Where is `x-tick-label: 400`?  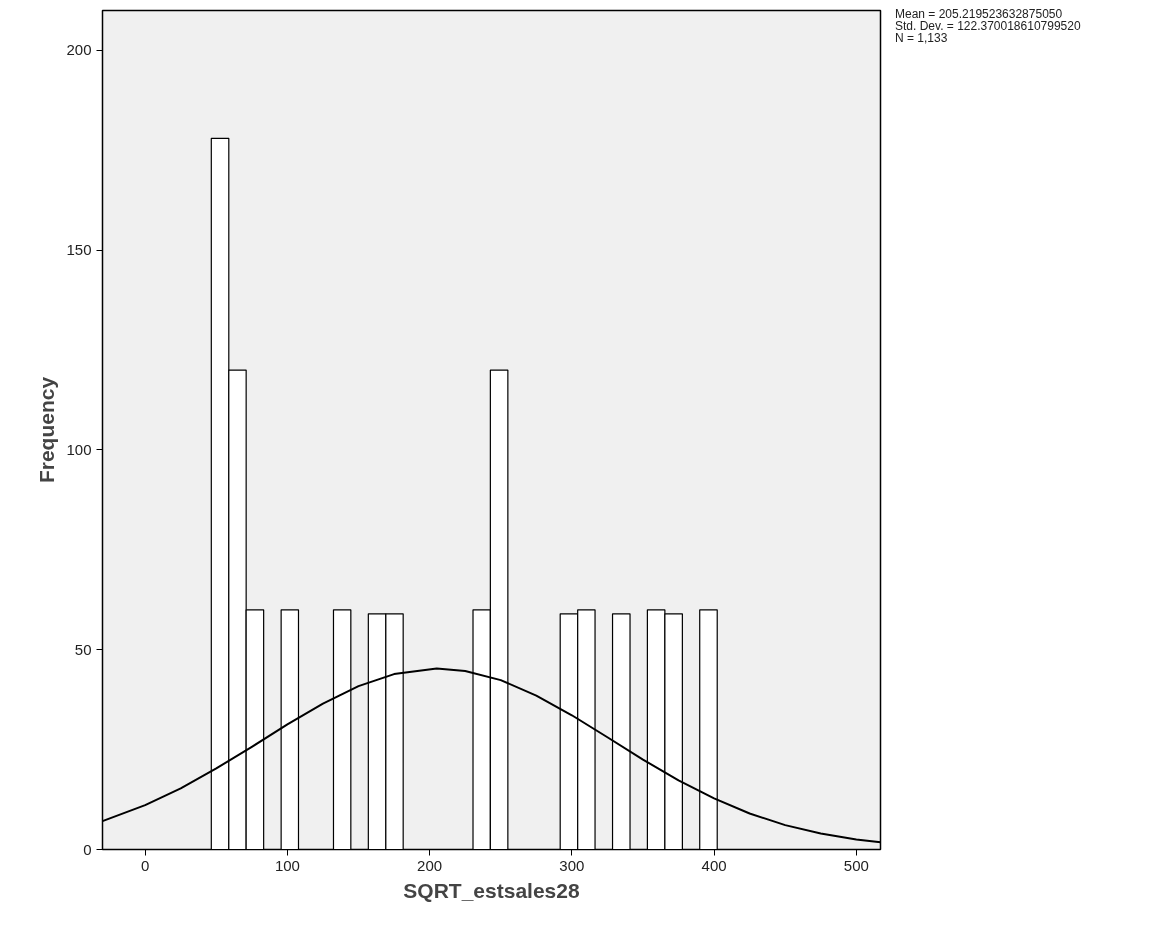
x-tick-label: 400 is located at coordinates (714, 865).